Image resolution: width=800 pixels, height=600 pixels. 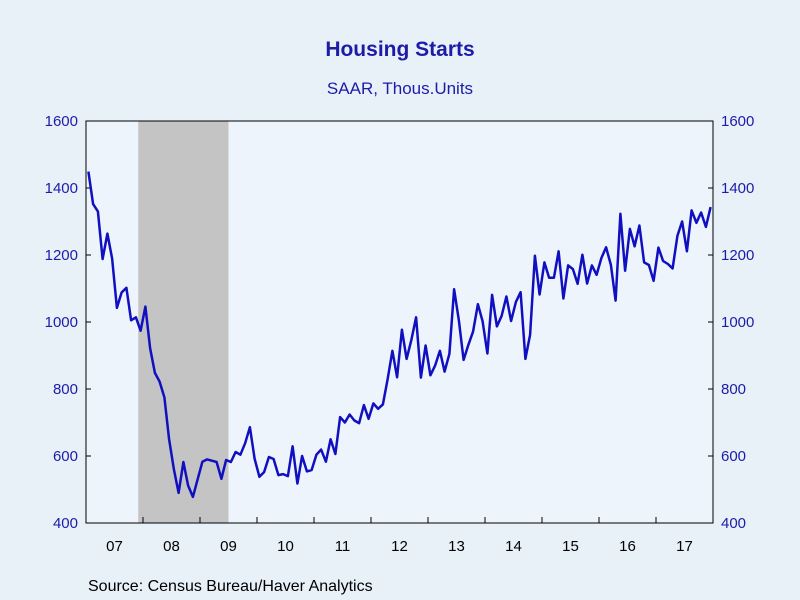 I want to click on x-tick-label: 08, so click(x=171, y=546).